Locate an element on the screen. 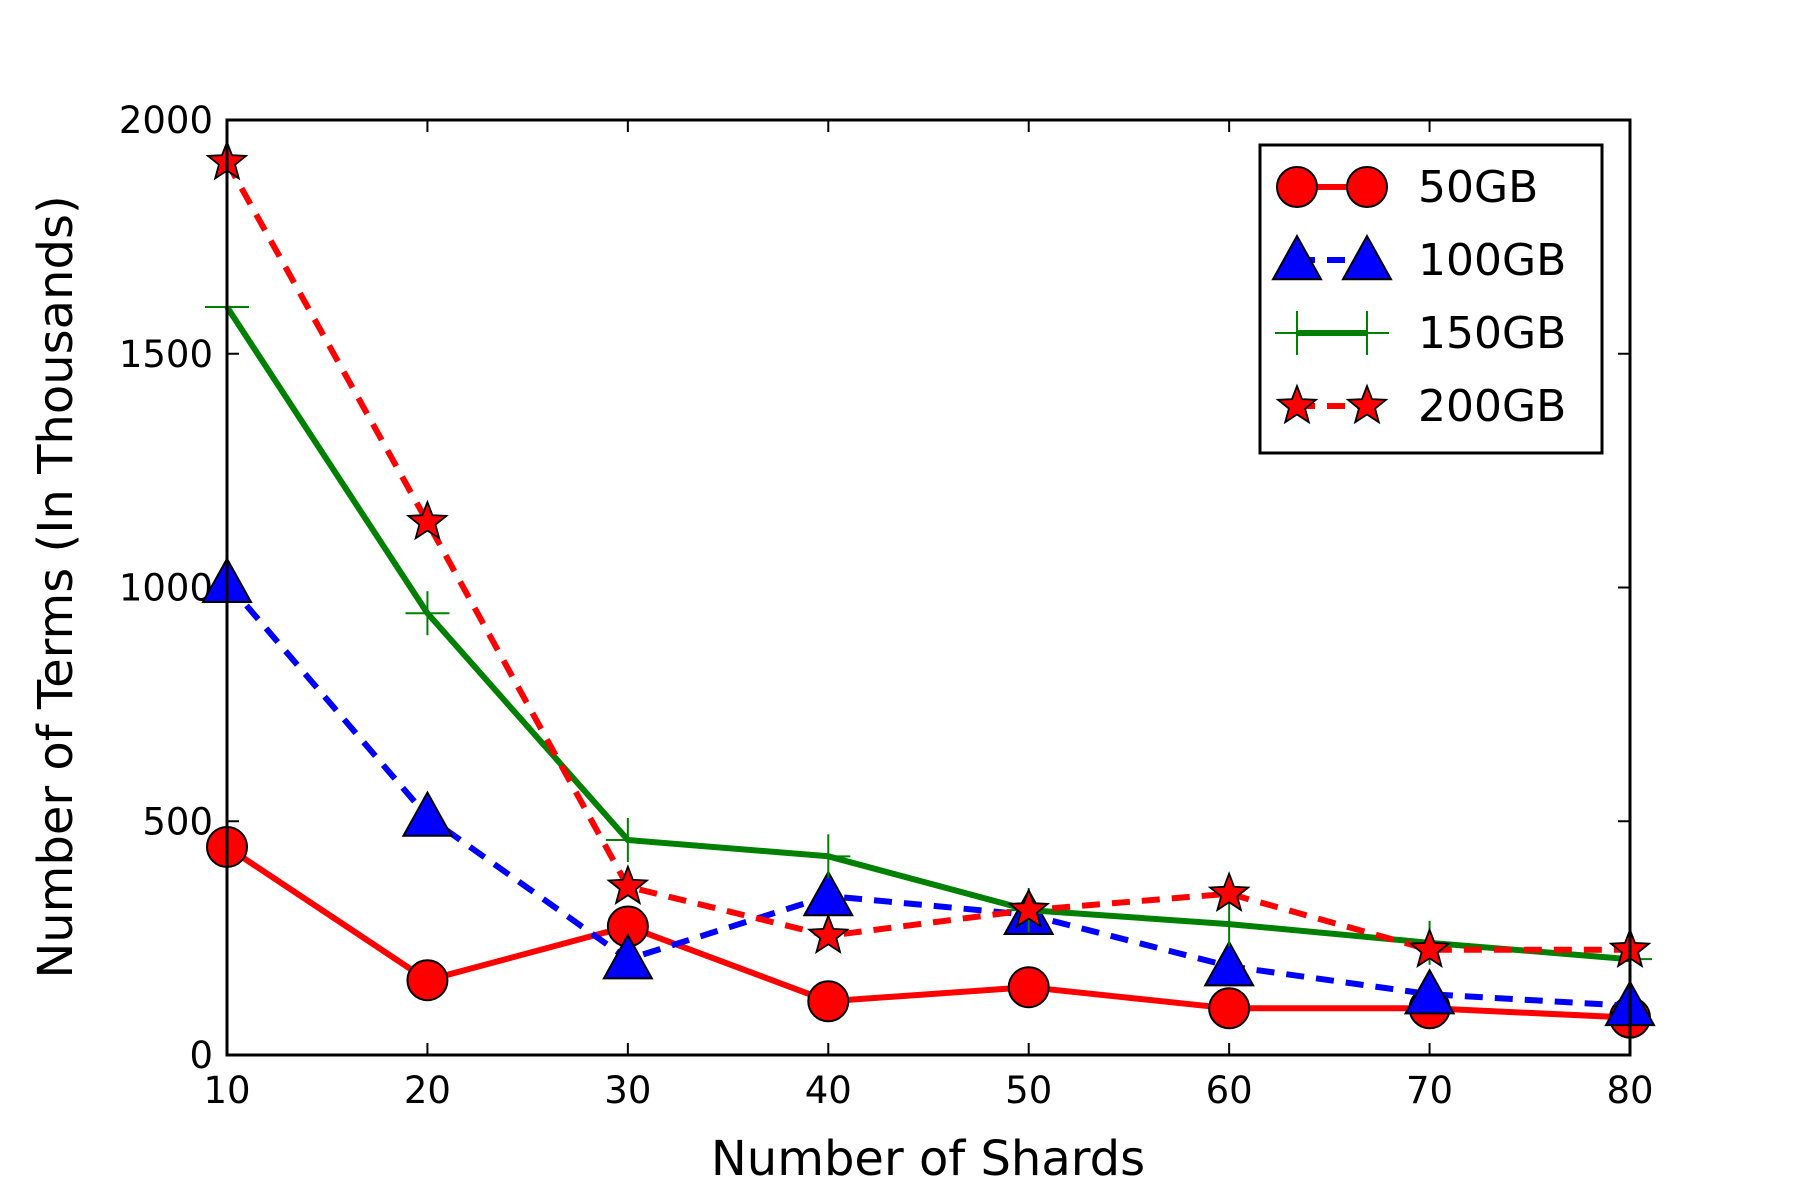 The width and height of the screenshot is (1800, 1200). x-tick-label: 20 is located at coordinates (427, 1090).